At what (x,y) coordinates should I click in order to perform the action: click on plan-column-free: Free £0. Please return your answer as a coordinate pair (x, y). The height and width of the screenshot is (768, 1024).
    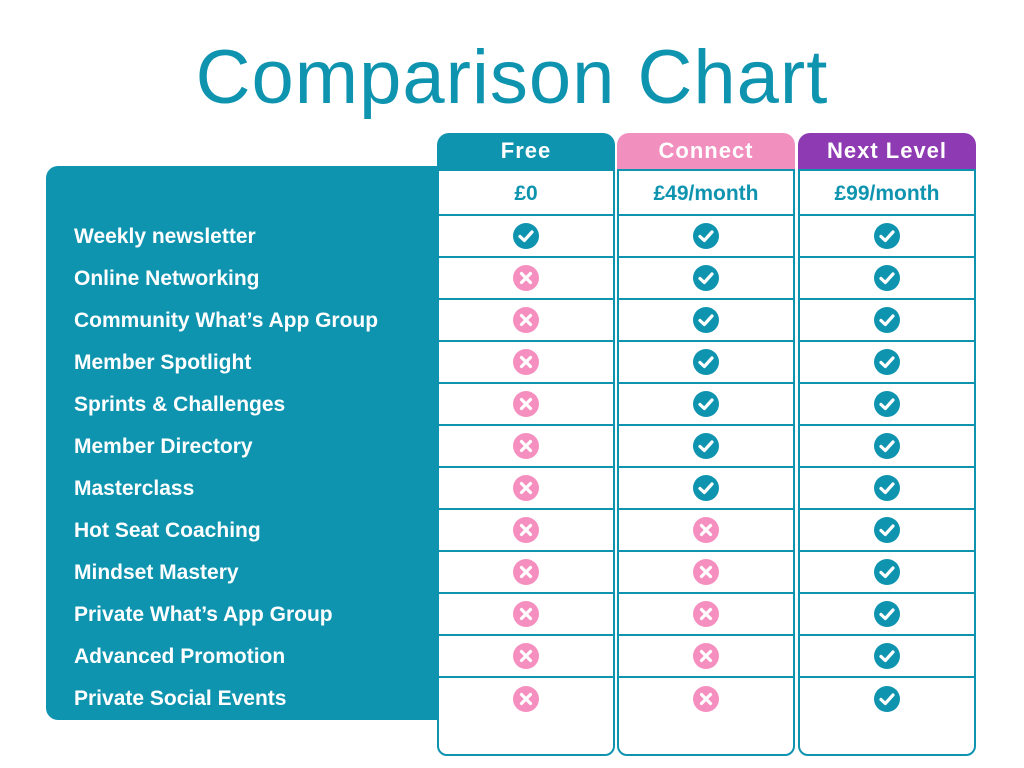
    Looking at the image, I should click on (526, 444).